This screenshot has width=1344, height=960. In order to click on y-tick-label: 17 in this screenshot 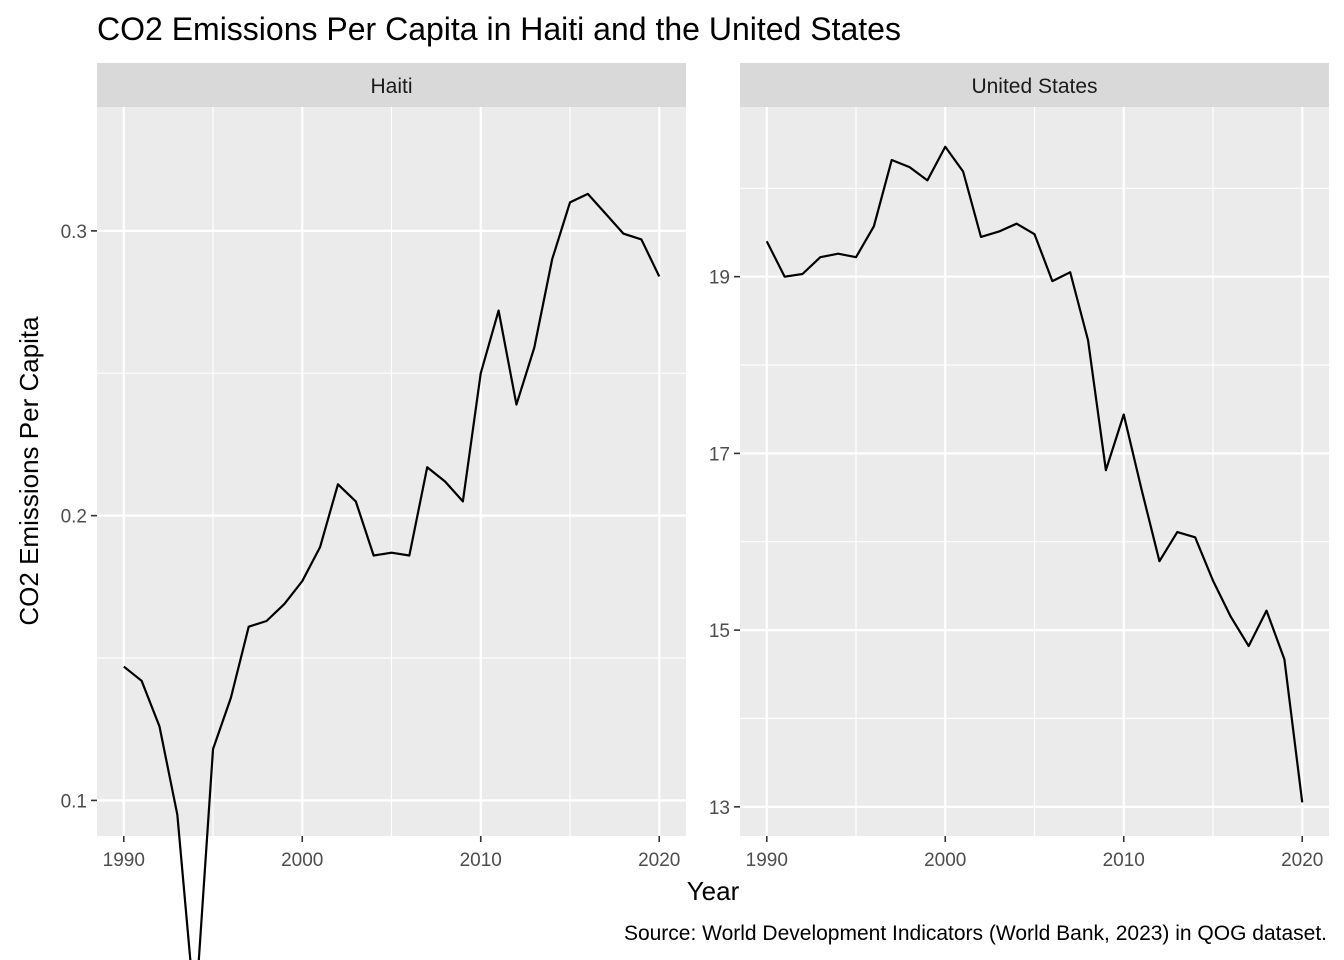, I will do `click(719, 454)`.